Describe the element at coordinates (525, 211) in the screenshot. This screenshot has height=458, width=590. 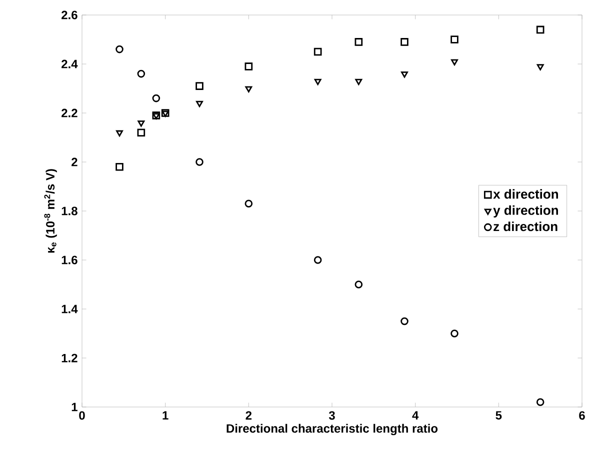
I see `legend-label: y direction` at that location.